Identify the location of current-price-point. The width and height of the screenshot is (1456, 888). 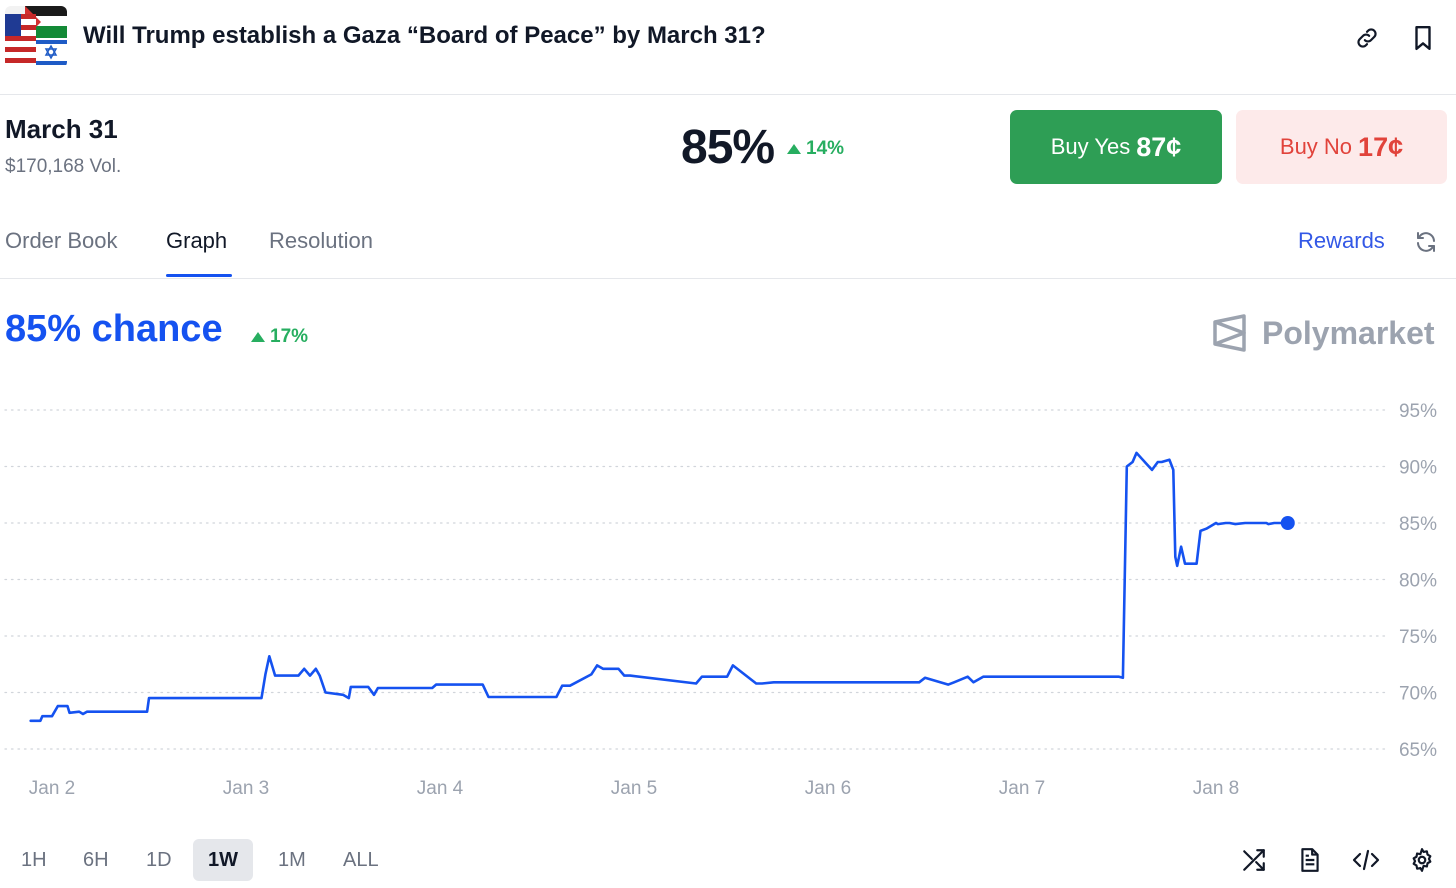
(1287, 523).